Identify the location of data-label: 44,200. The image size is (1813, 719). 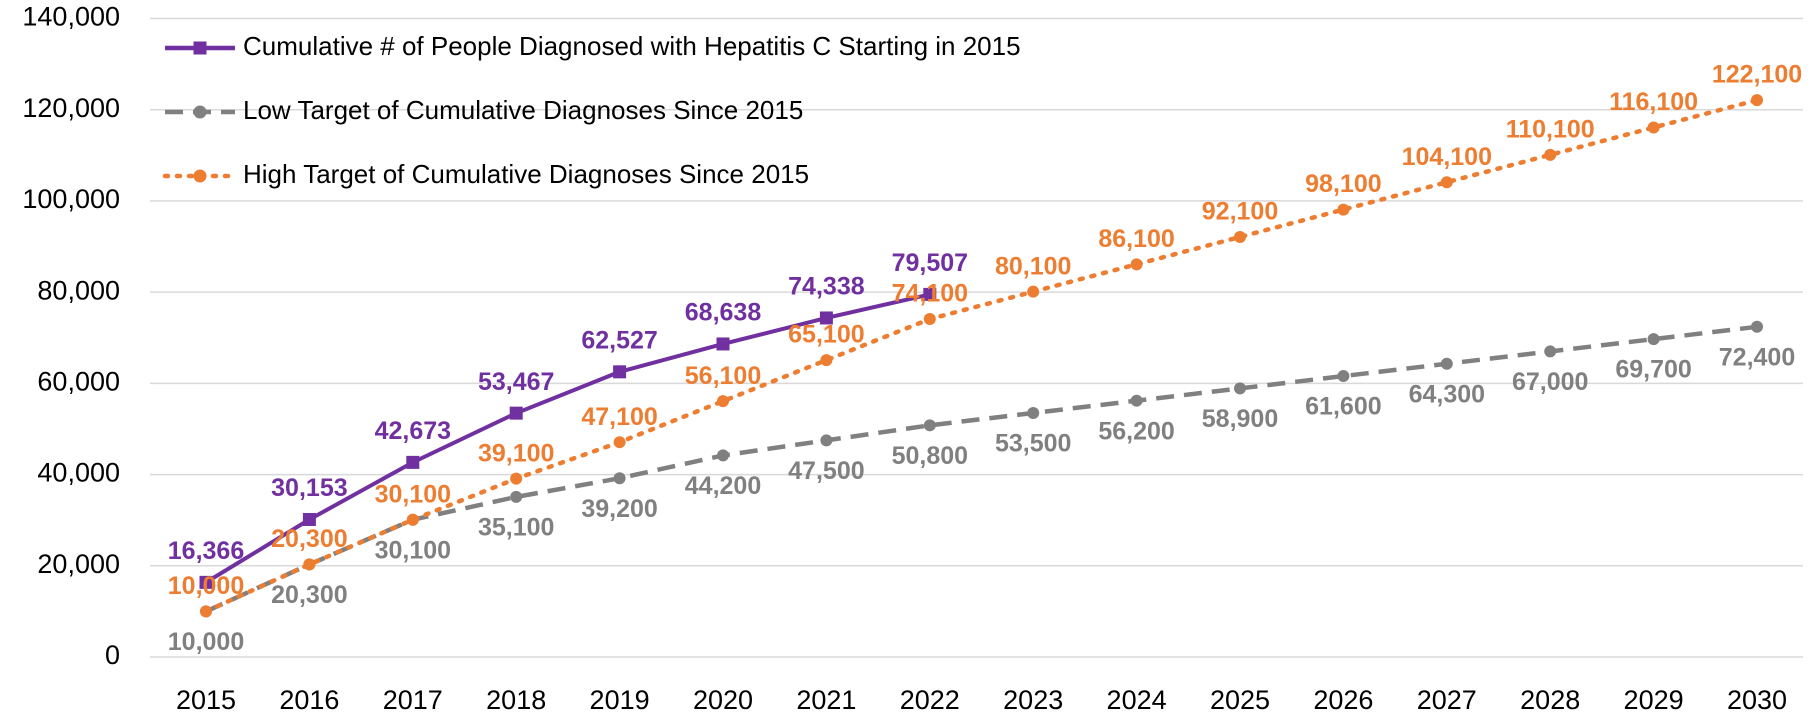
(723, 486).